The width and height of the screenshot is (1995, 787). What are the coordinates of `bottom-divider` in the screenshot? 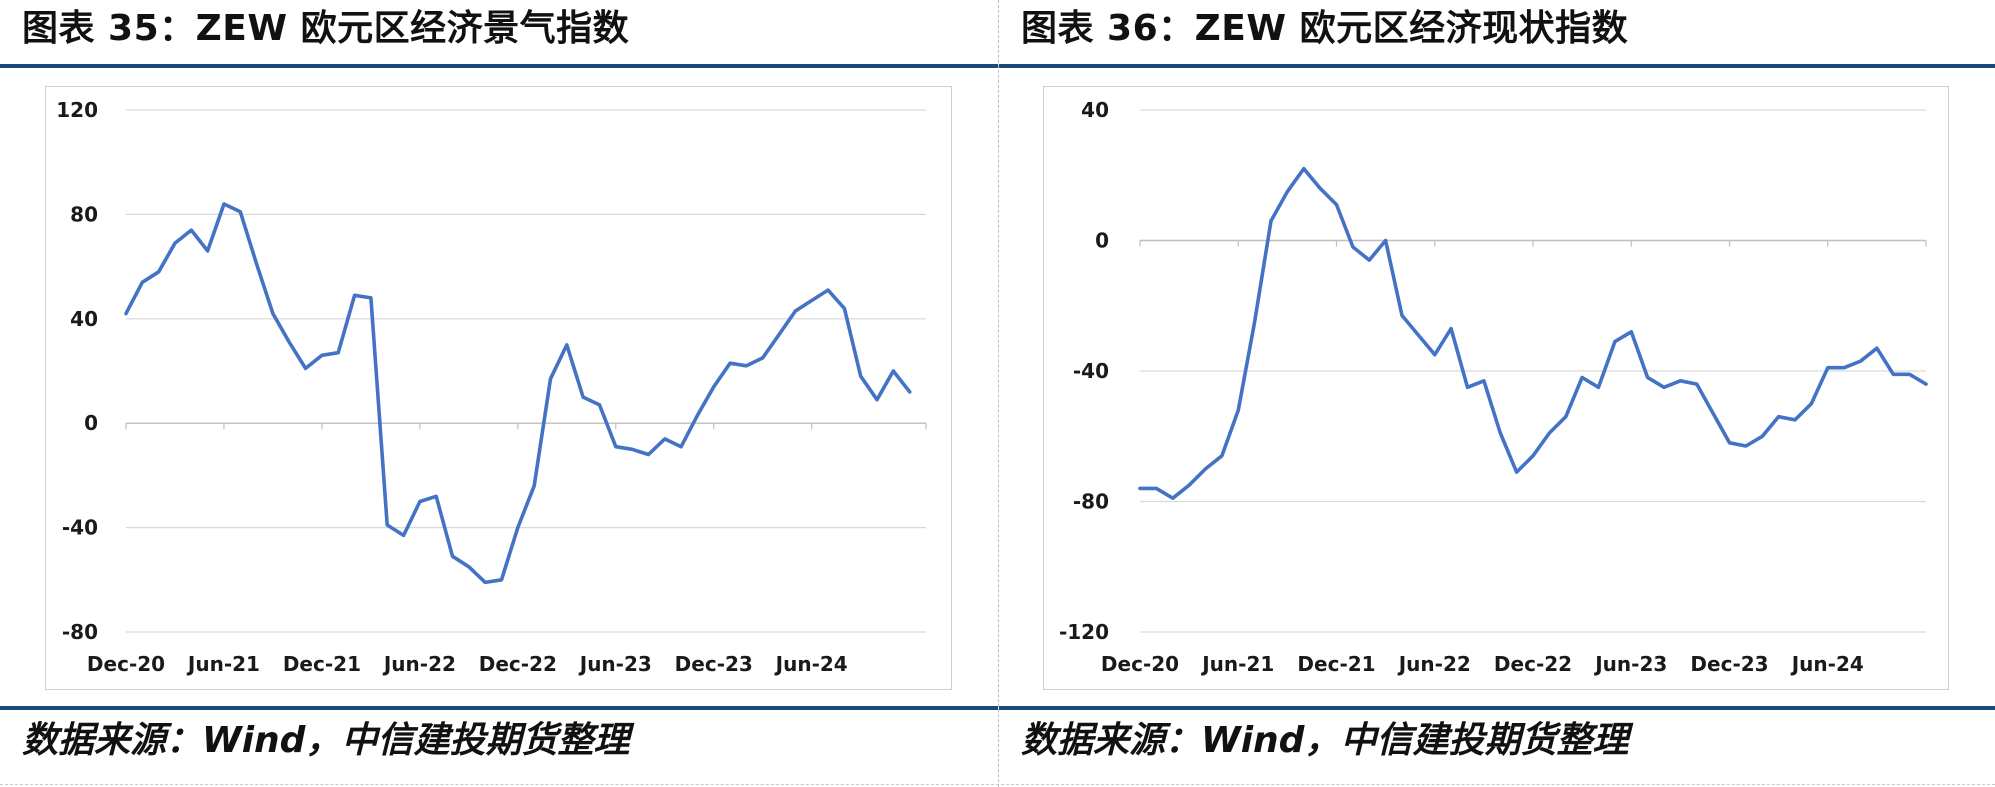 It's located at (997, 784).